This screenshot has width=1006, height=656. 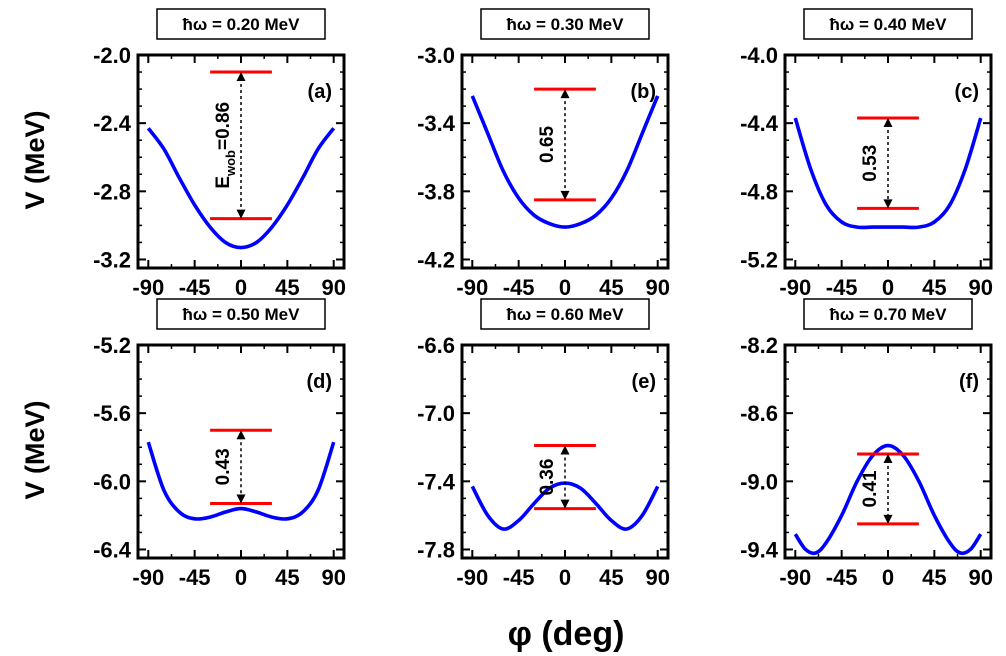 I want to click on y-tick-label: -7.8, so click(x=436, y=549).